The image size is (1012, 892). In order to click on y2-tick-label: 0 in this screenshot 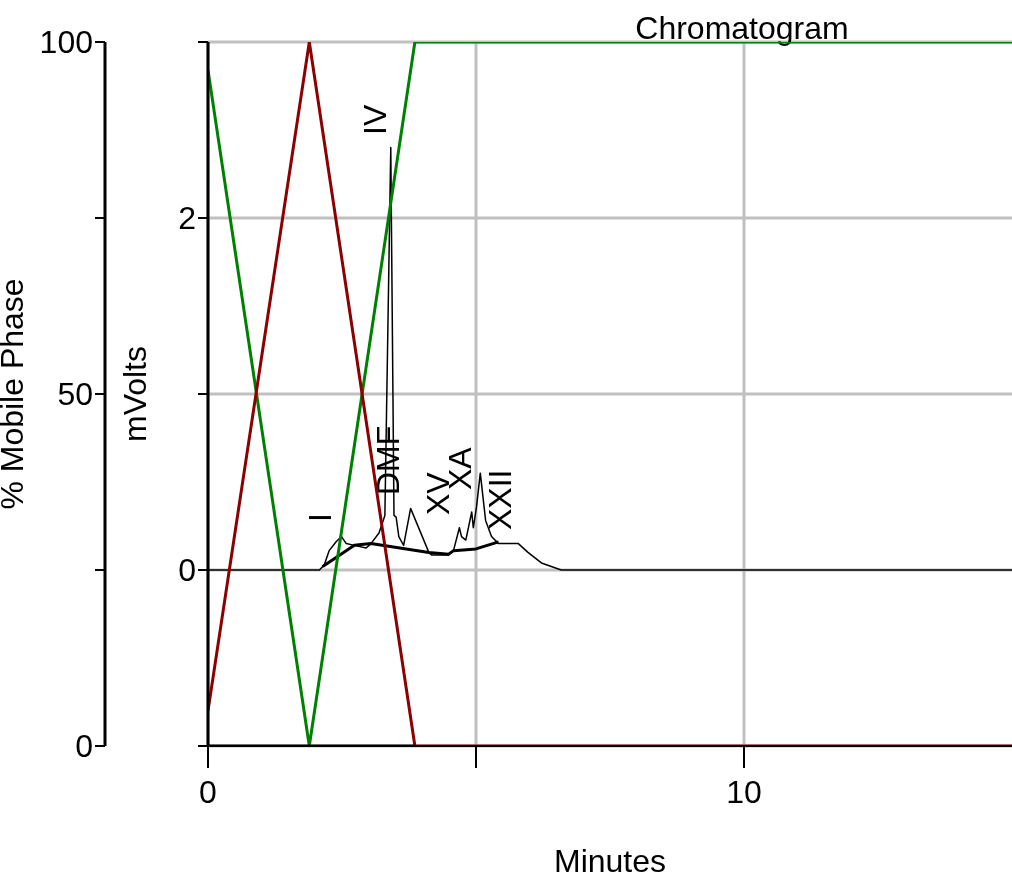, I will do `click(84, 746)`.